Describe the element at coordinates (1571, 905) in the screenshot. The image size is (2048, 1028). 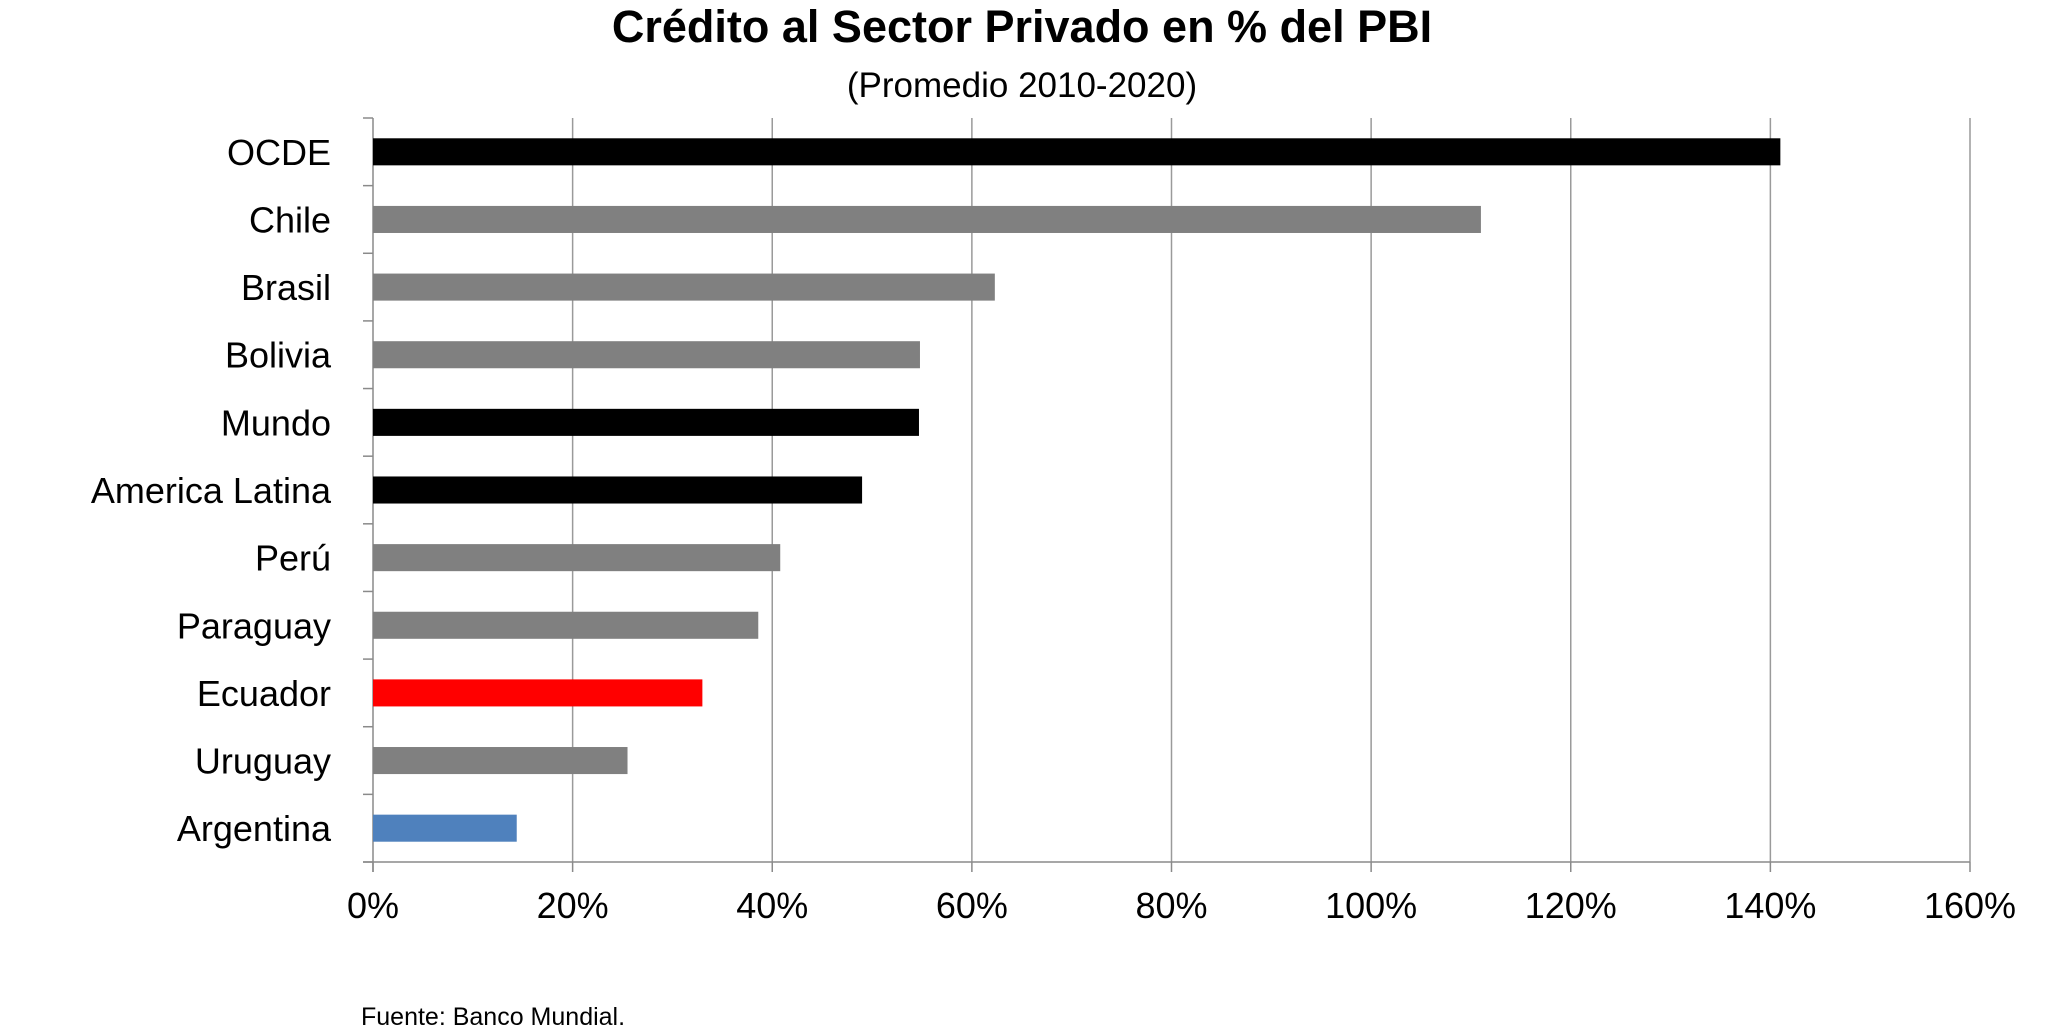
I see `x-tick-label: 120%` at that location.